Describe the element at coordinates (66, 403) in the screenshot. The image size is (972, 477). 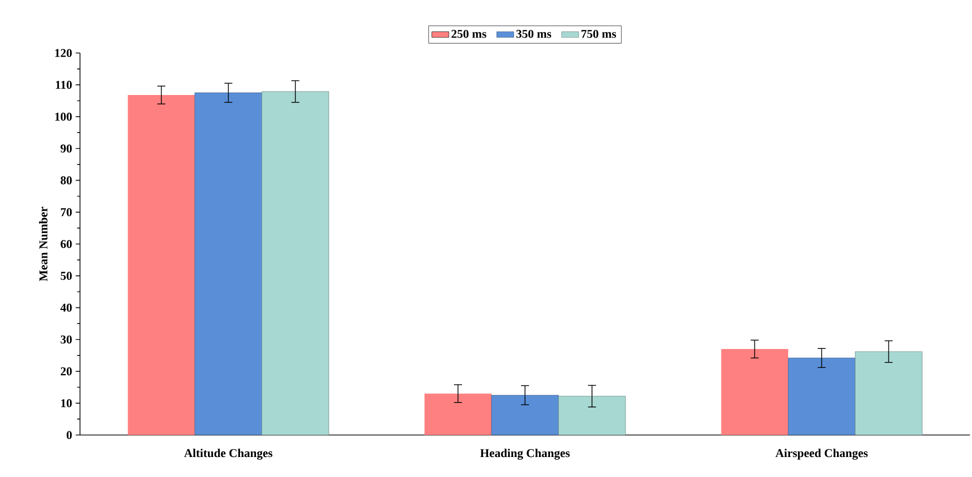
I see `y-tick-label: 10` at that location.